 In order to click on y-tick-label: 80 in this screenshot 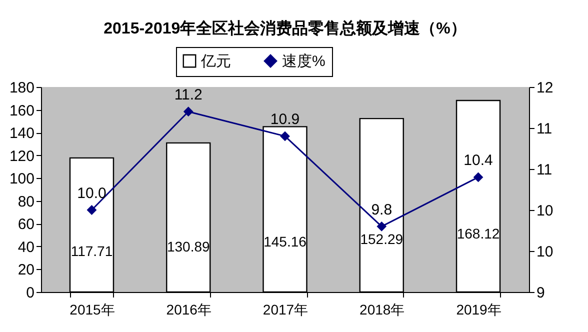, I will do `click(26, 201)`.